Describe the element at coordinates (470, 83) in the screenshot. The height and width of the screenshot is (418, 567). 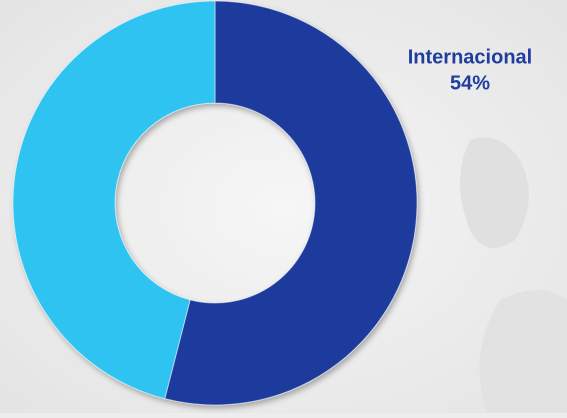
I see `segment-value-label: 54%` at that location.